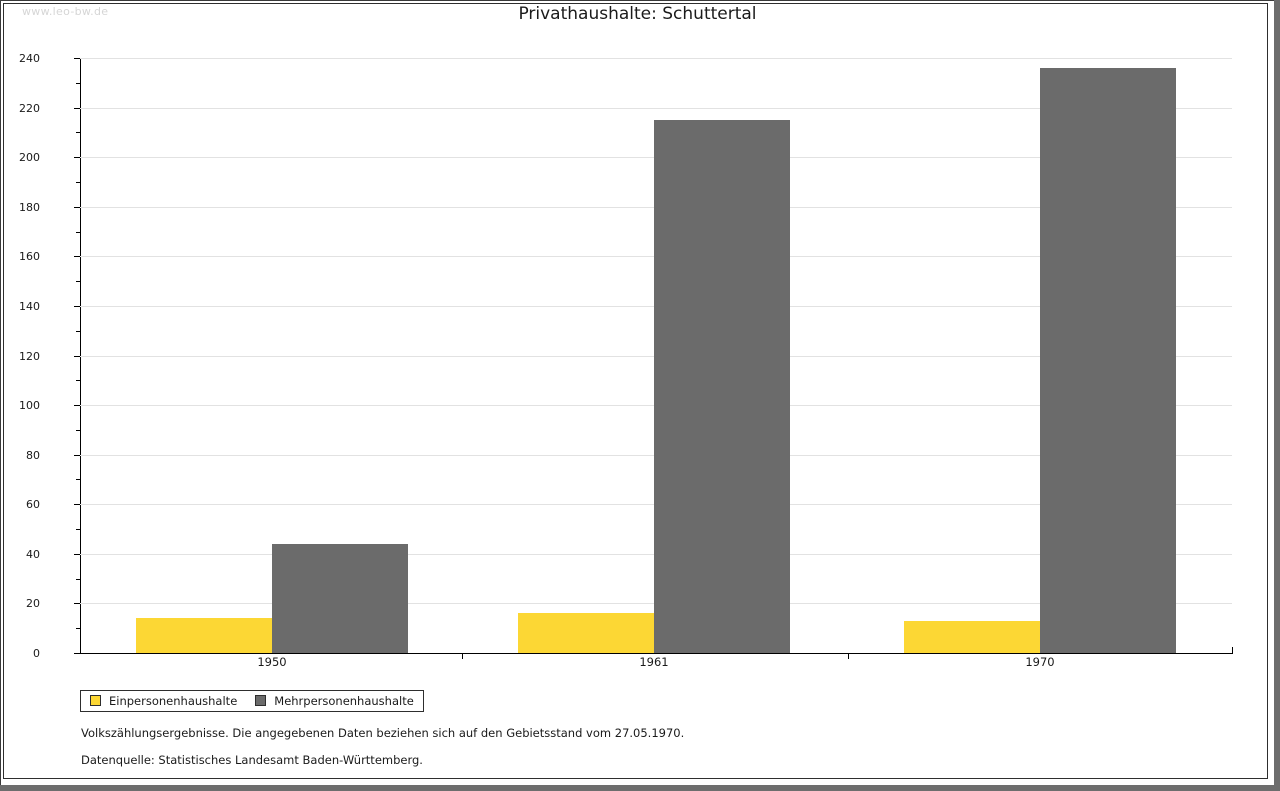 The image size is (1280, 791). What do you see at coordinates (640, 788) in the screenshot?
I see `frame-shadow-bottom` at bounding box center [640, 788].